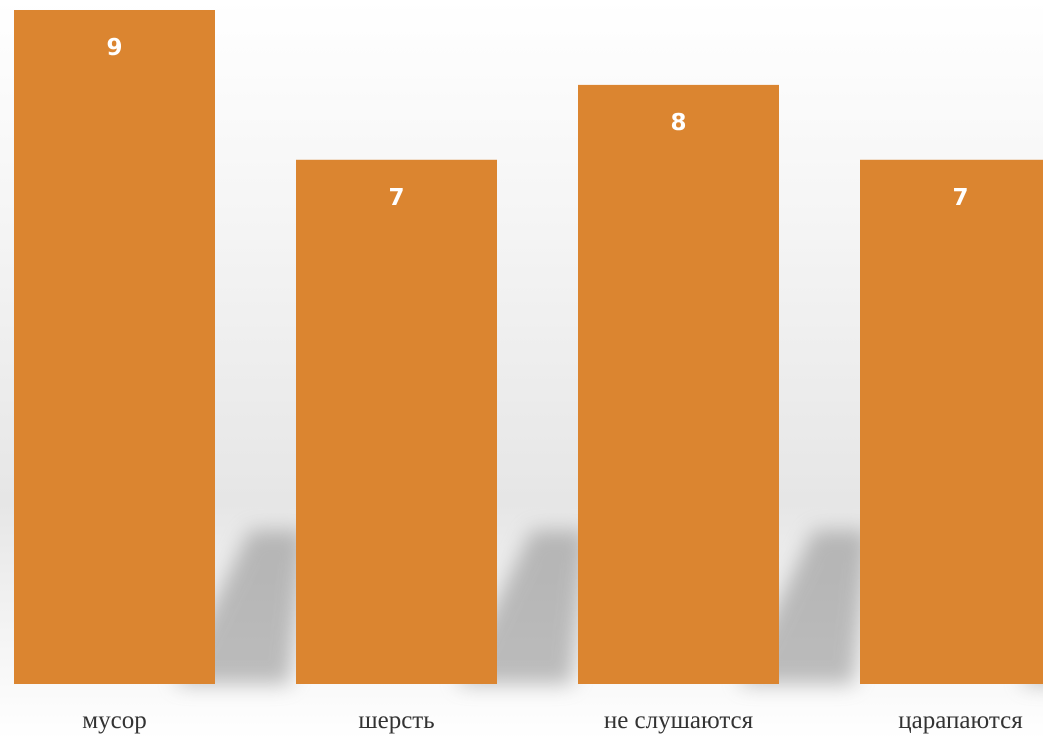 Image resolution: width=1043 pixels, height=739 pixels. I want to click on category-label: мусор, so click(114, 720).